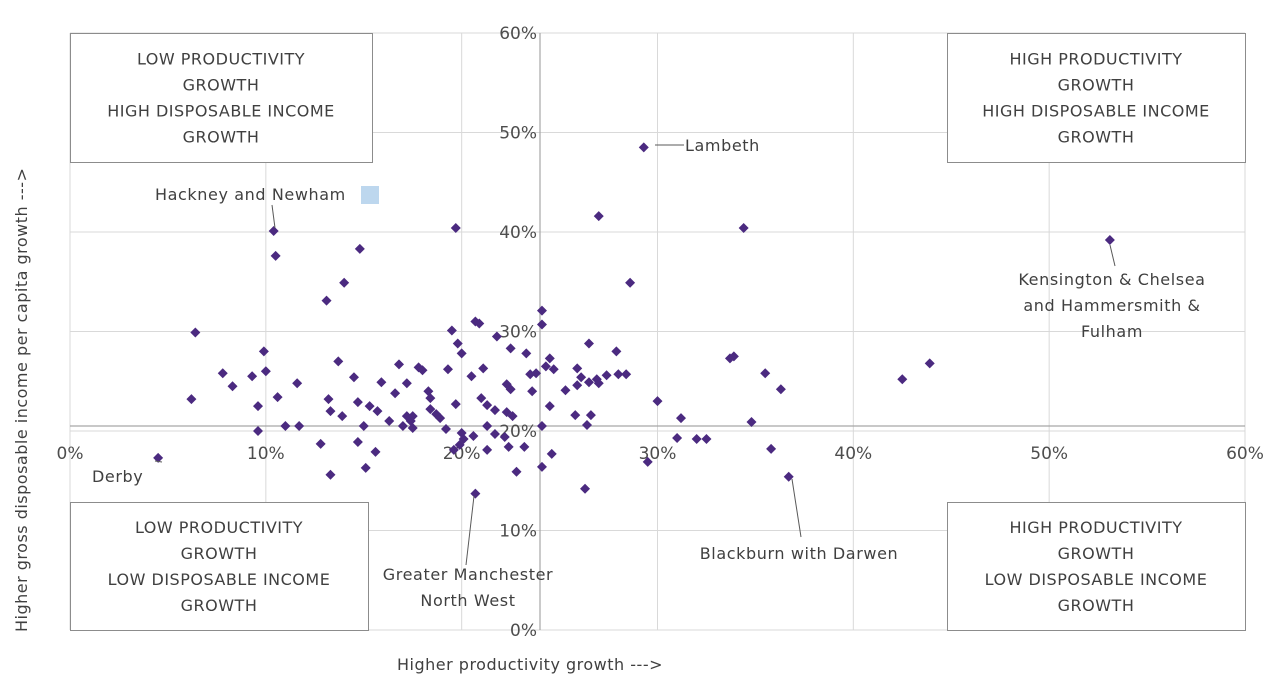  I want to click on x-tick-label: 0%, so click(70, 454).